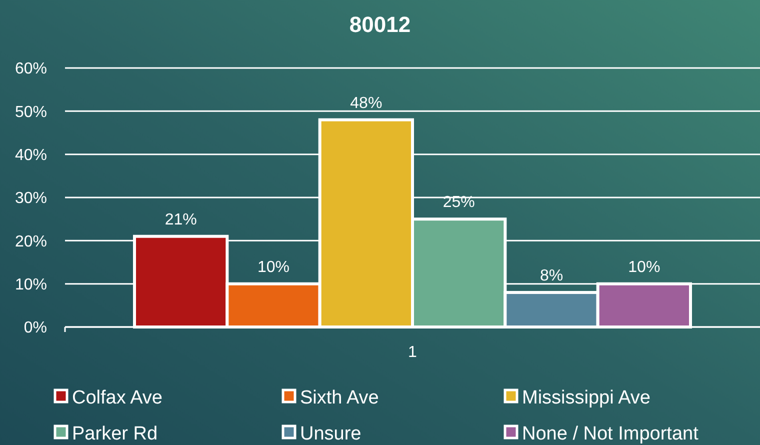 The height and width of the screenshot is (445, 760). I want to click on legend-label: Sixth Ave, so click(339, 398).